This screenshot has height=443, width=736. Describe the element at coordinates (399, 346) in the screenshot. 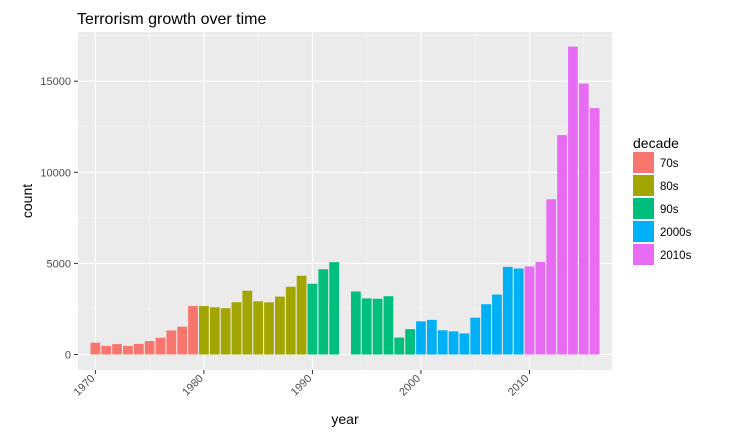

I see `bar-1998` at that location.